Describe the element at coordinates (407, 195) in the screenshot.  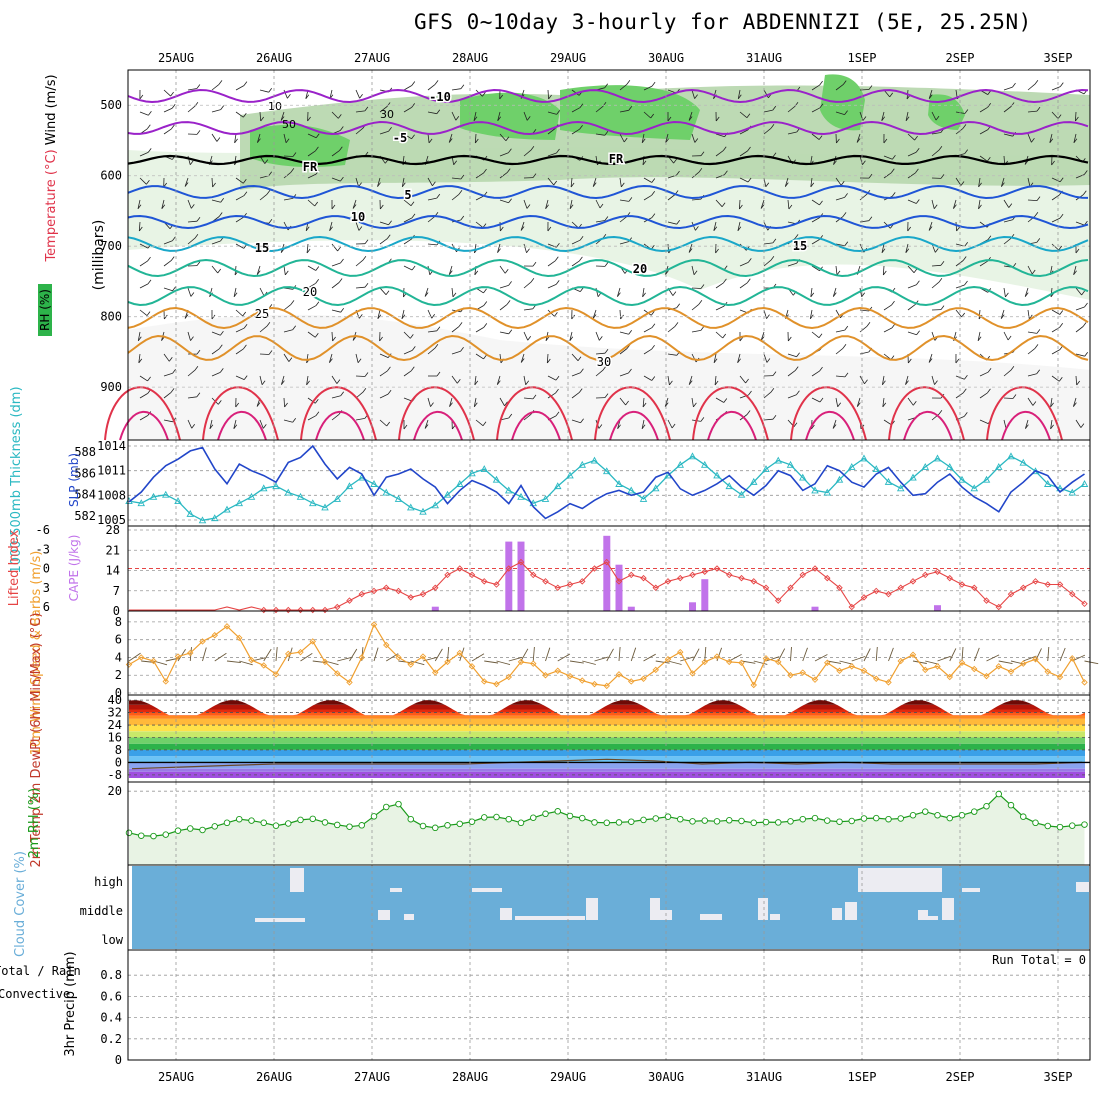
I see `temperature-contour-label: 5` at that location.